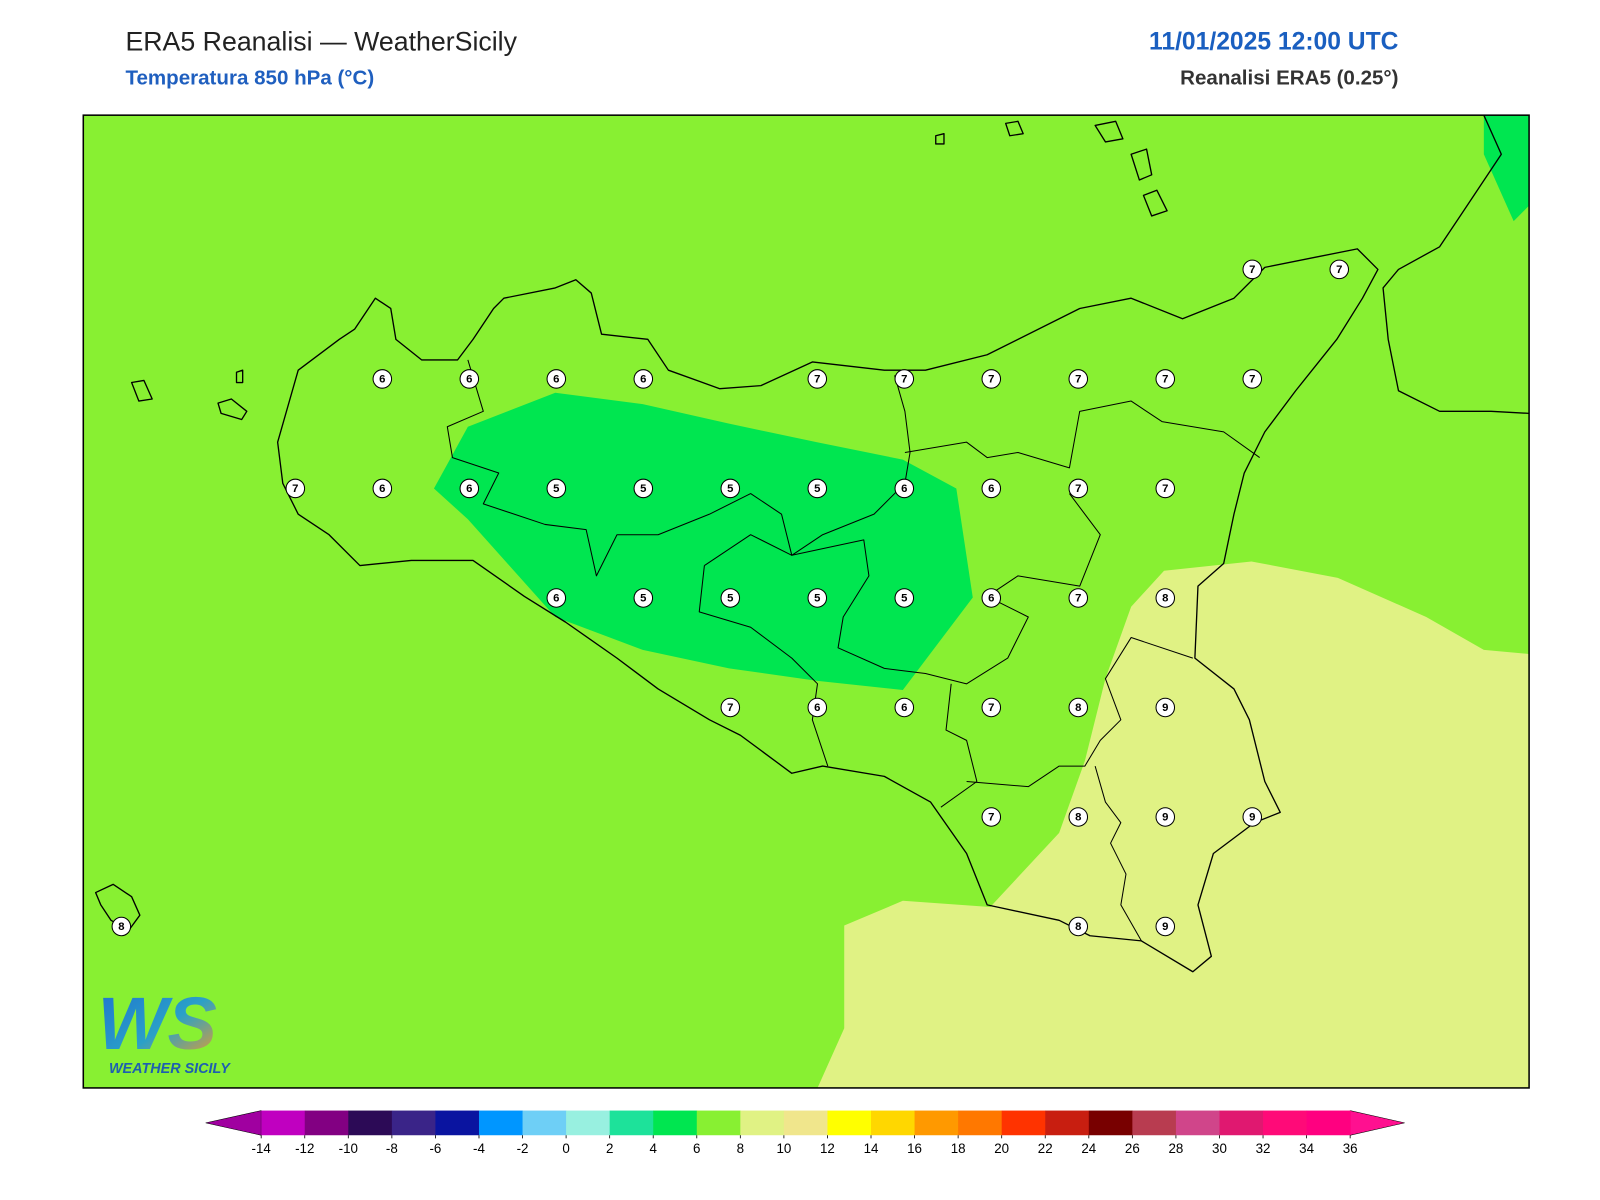 The image size is (1600, 1200). What do you see at coordinates (1045, 1148) in the screenshot?
I see `colorbar-tick-label: 22` at bounding box center [1045, 1148].